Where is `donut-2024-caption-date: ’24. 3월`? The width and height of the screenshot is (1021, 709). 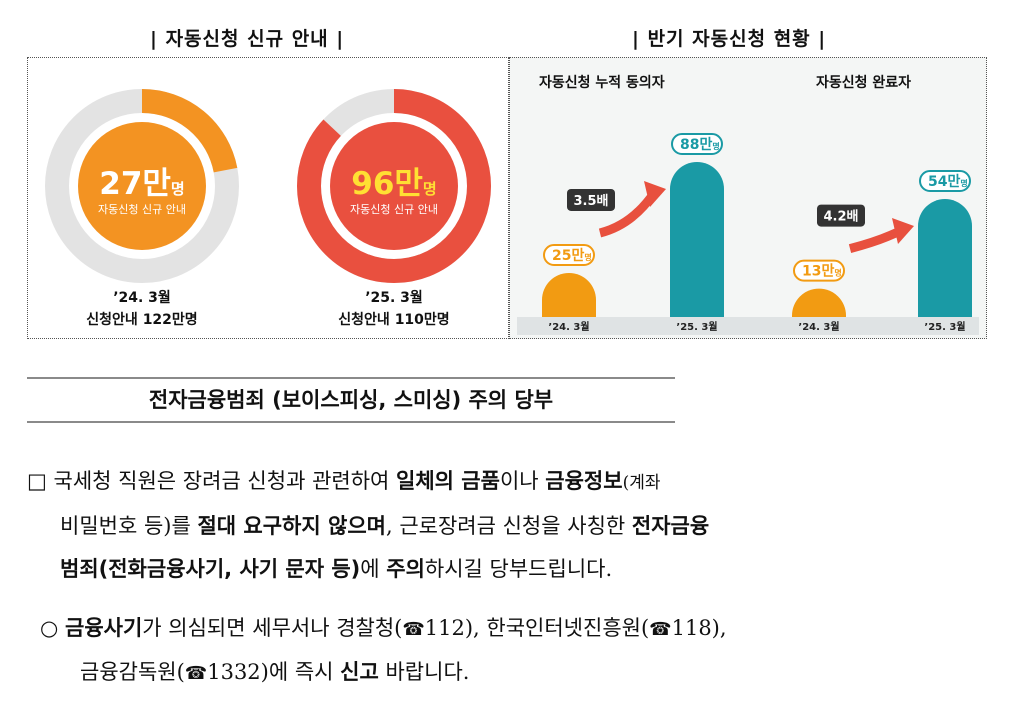
donut-2024-caption-date: ’24. 3월 is located at coordinates (142, 298).